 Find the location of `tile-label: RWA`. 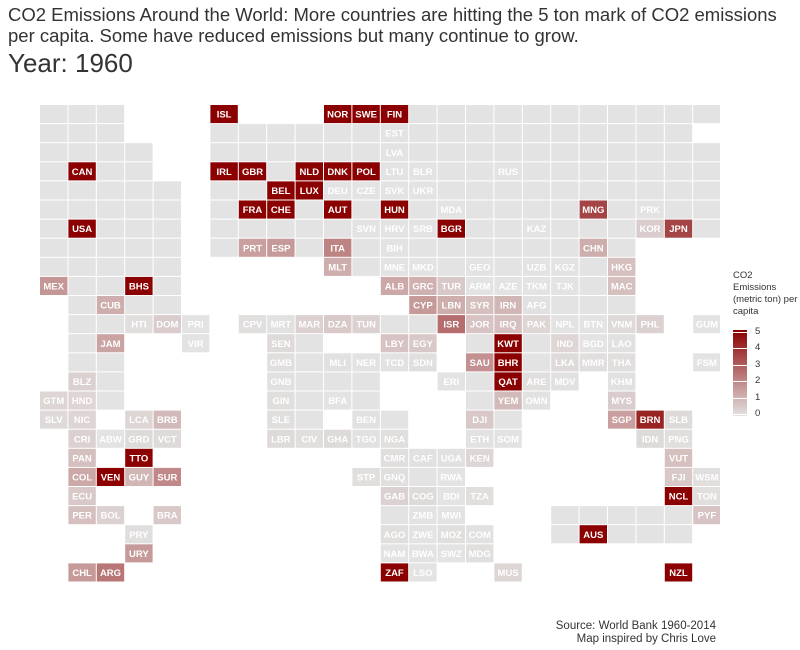

tile-label: RWA is located at coordinates (451, 477).